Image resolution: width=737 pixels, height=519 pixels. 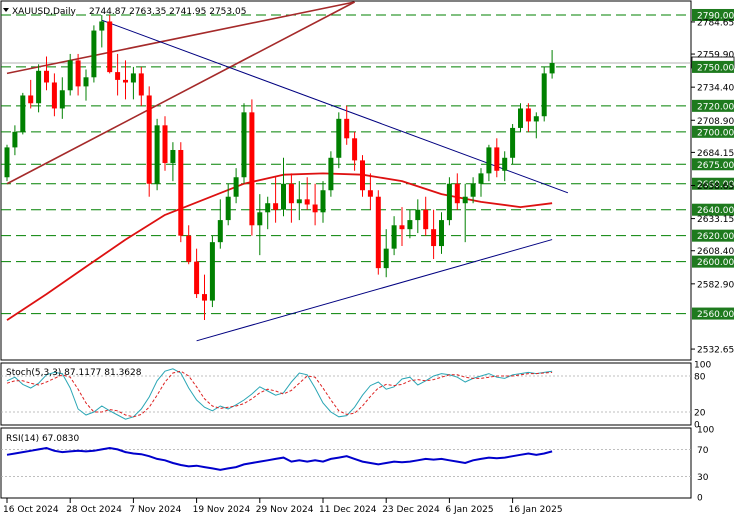 I want to click on y-tick-label-7: 2608.40, so click(x=715, y=252).